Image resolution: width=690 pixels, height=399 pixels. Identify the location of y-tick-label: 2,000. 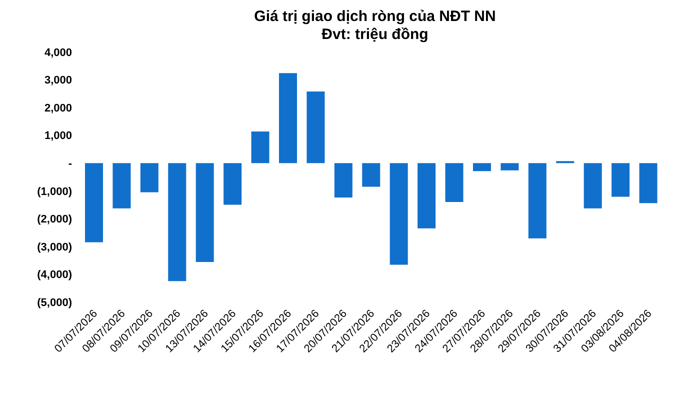
(58, 108).